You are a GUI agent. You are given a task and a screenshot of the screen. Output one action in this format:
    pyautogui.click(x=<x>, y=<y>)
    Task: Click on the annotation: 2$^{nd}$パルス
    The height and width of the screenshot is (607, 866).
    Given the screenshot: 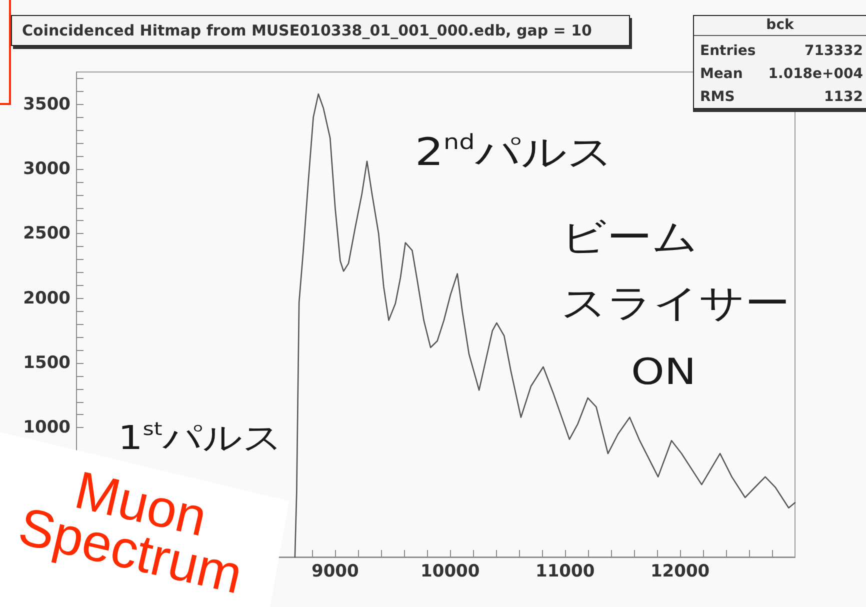 What is the action you would take?
    pyautogui.click(x=514, y=152)
    